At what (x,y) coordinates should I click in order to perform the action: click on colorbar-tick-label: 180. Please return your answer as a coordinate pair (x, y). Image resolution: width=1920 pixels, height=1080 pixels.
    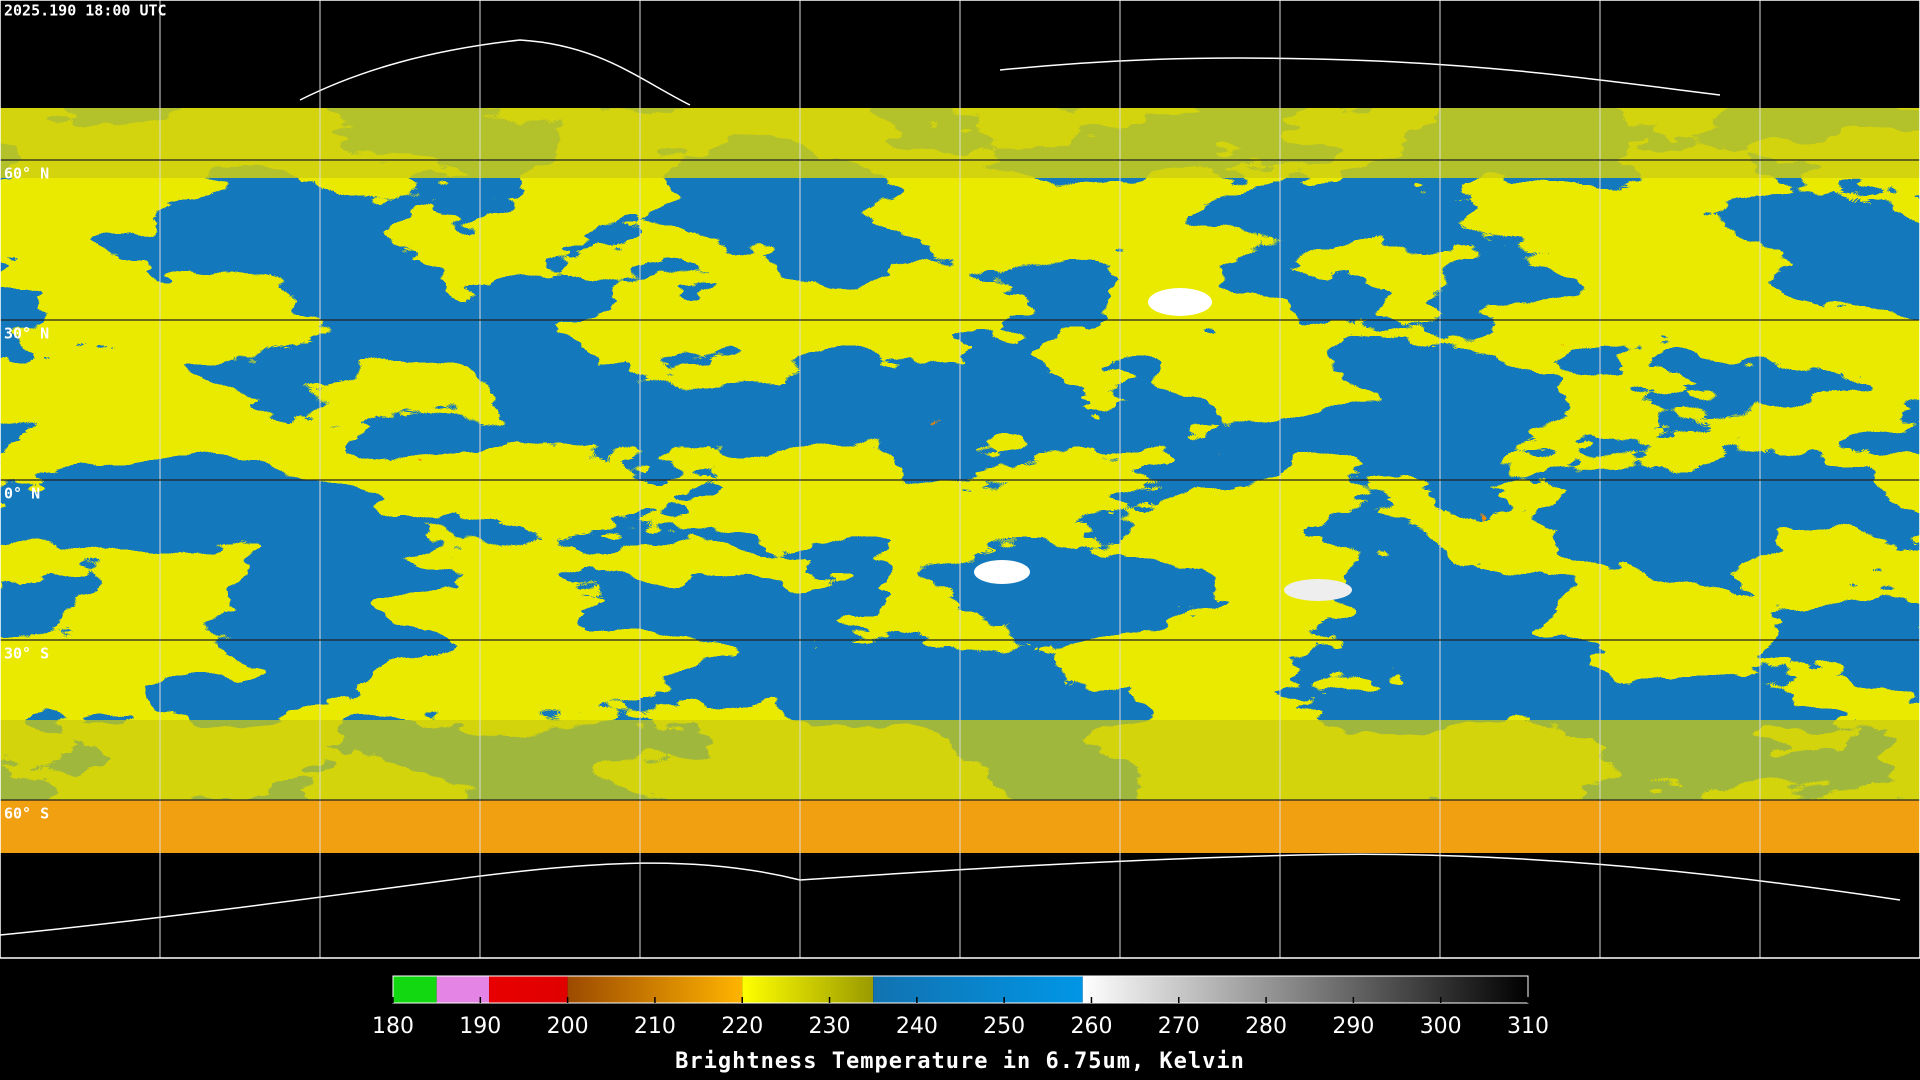
    Looking at the image, I should click on (393, 1026).